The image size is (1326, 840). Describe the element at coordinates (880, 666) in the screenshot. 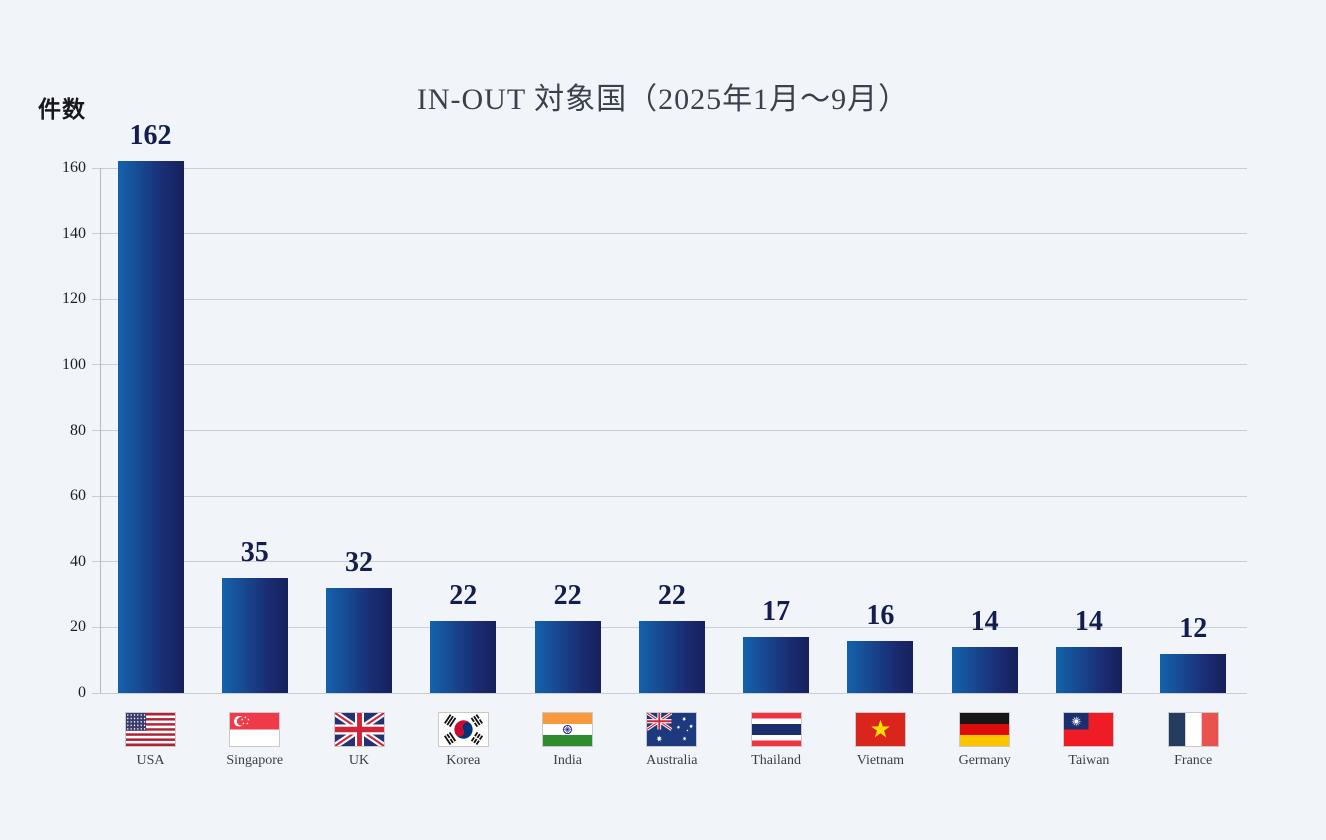

I see `bar-vietnam` at that location.